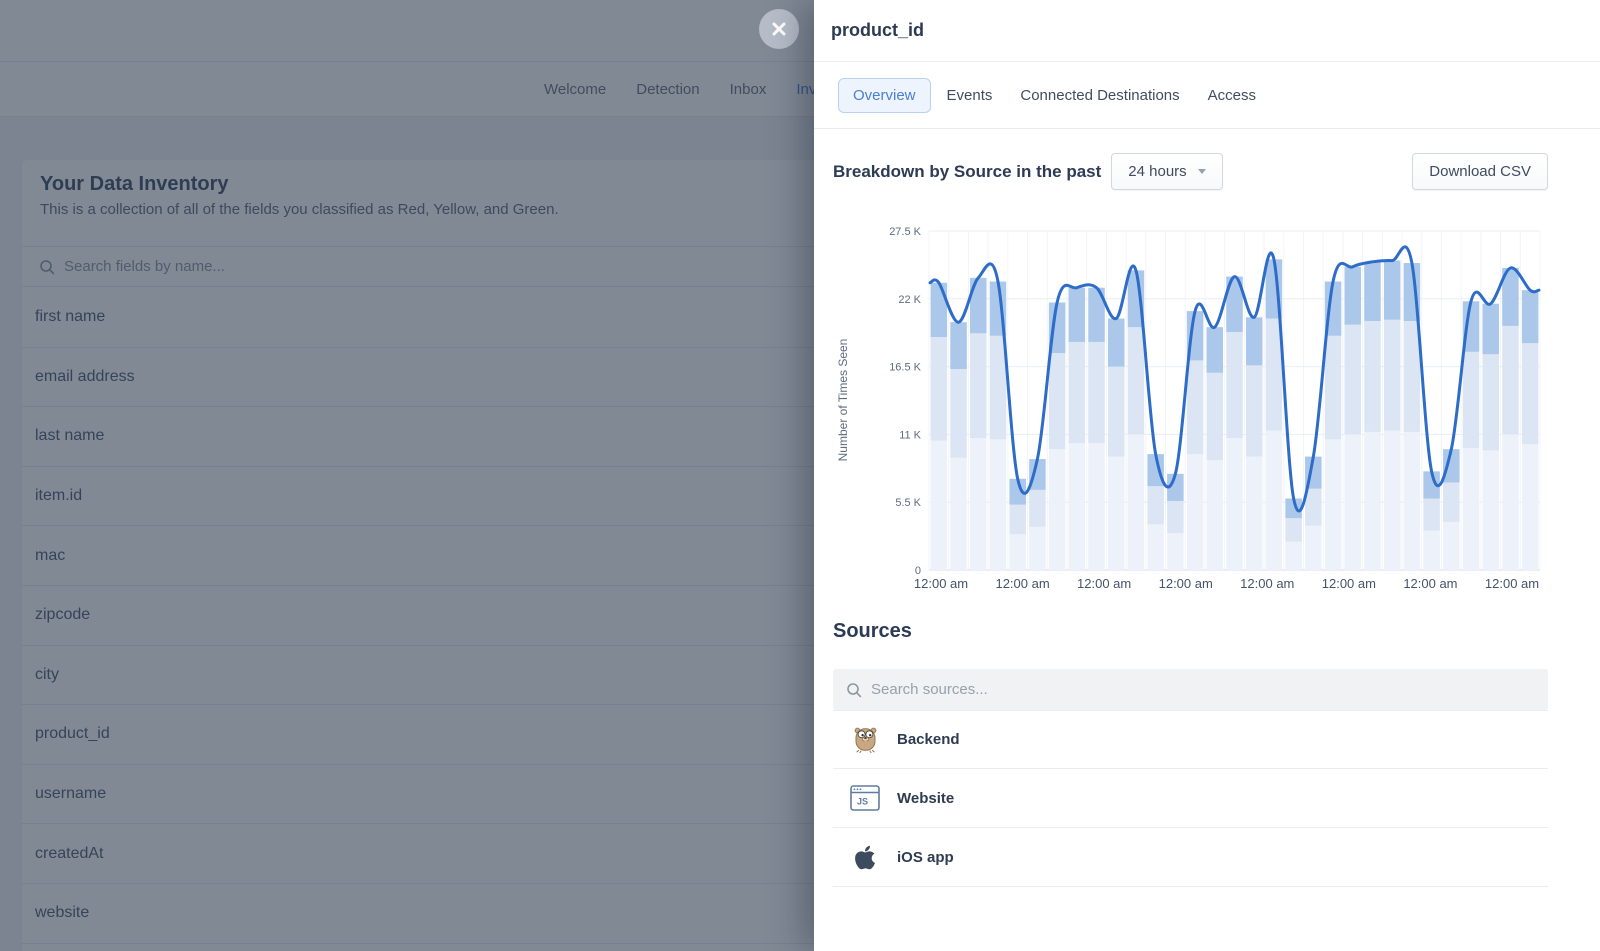 The width and height of the screenshot is (1600, 951). What do you see at coordinates (1201, 171) in the screenshot?
I see `chevron-down-icon` at bounding box center [1201, 171].